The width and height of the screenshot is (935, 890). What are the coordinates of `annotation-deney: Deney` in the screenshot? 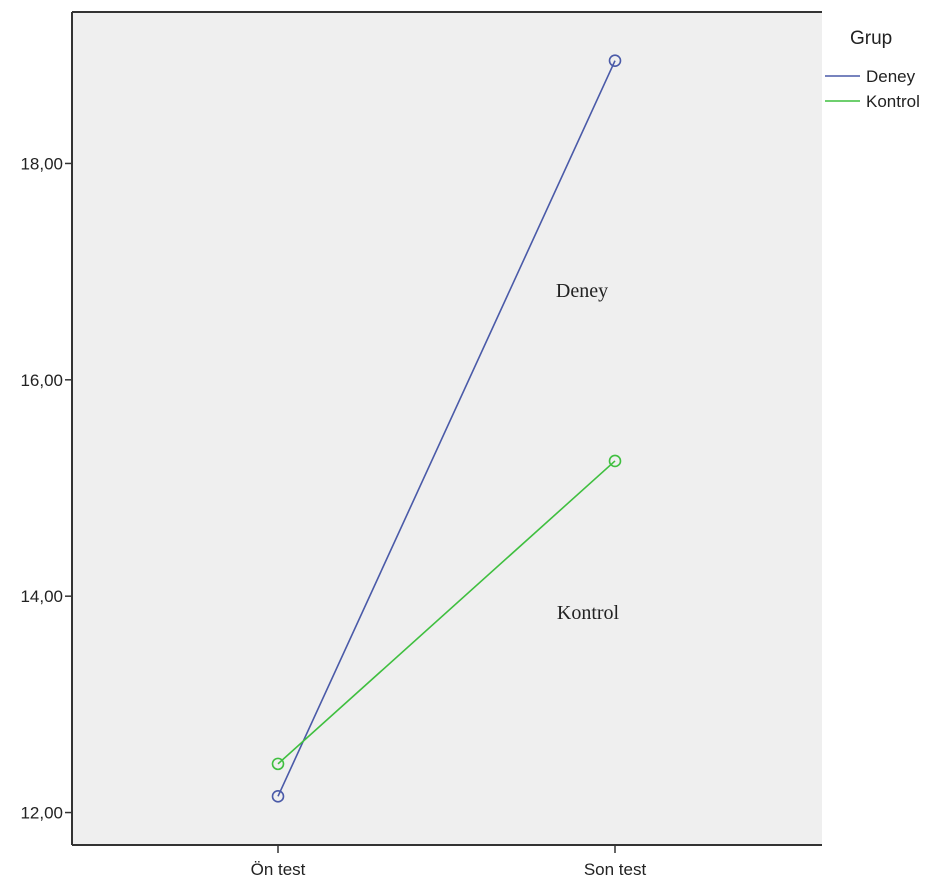 It's located at (582, 291).